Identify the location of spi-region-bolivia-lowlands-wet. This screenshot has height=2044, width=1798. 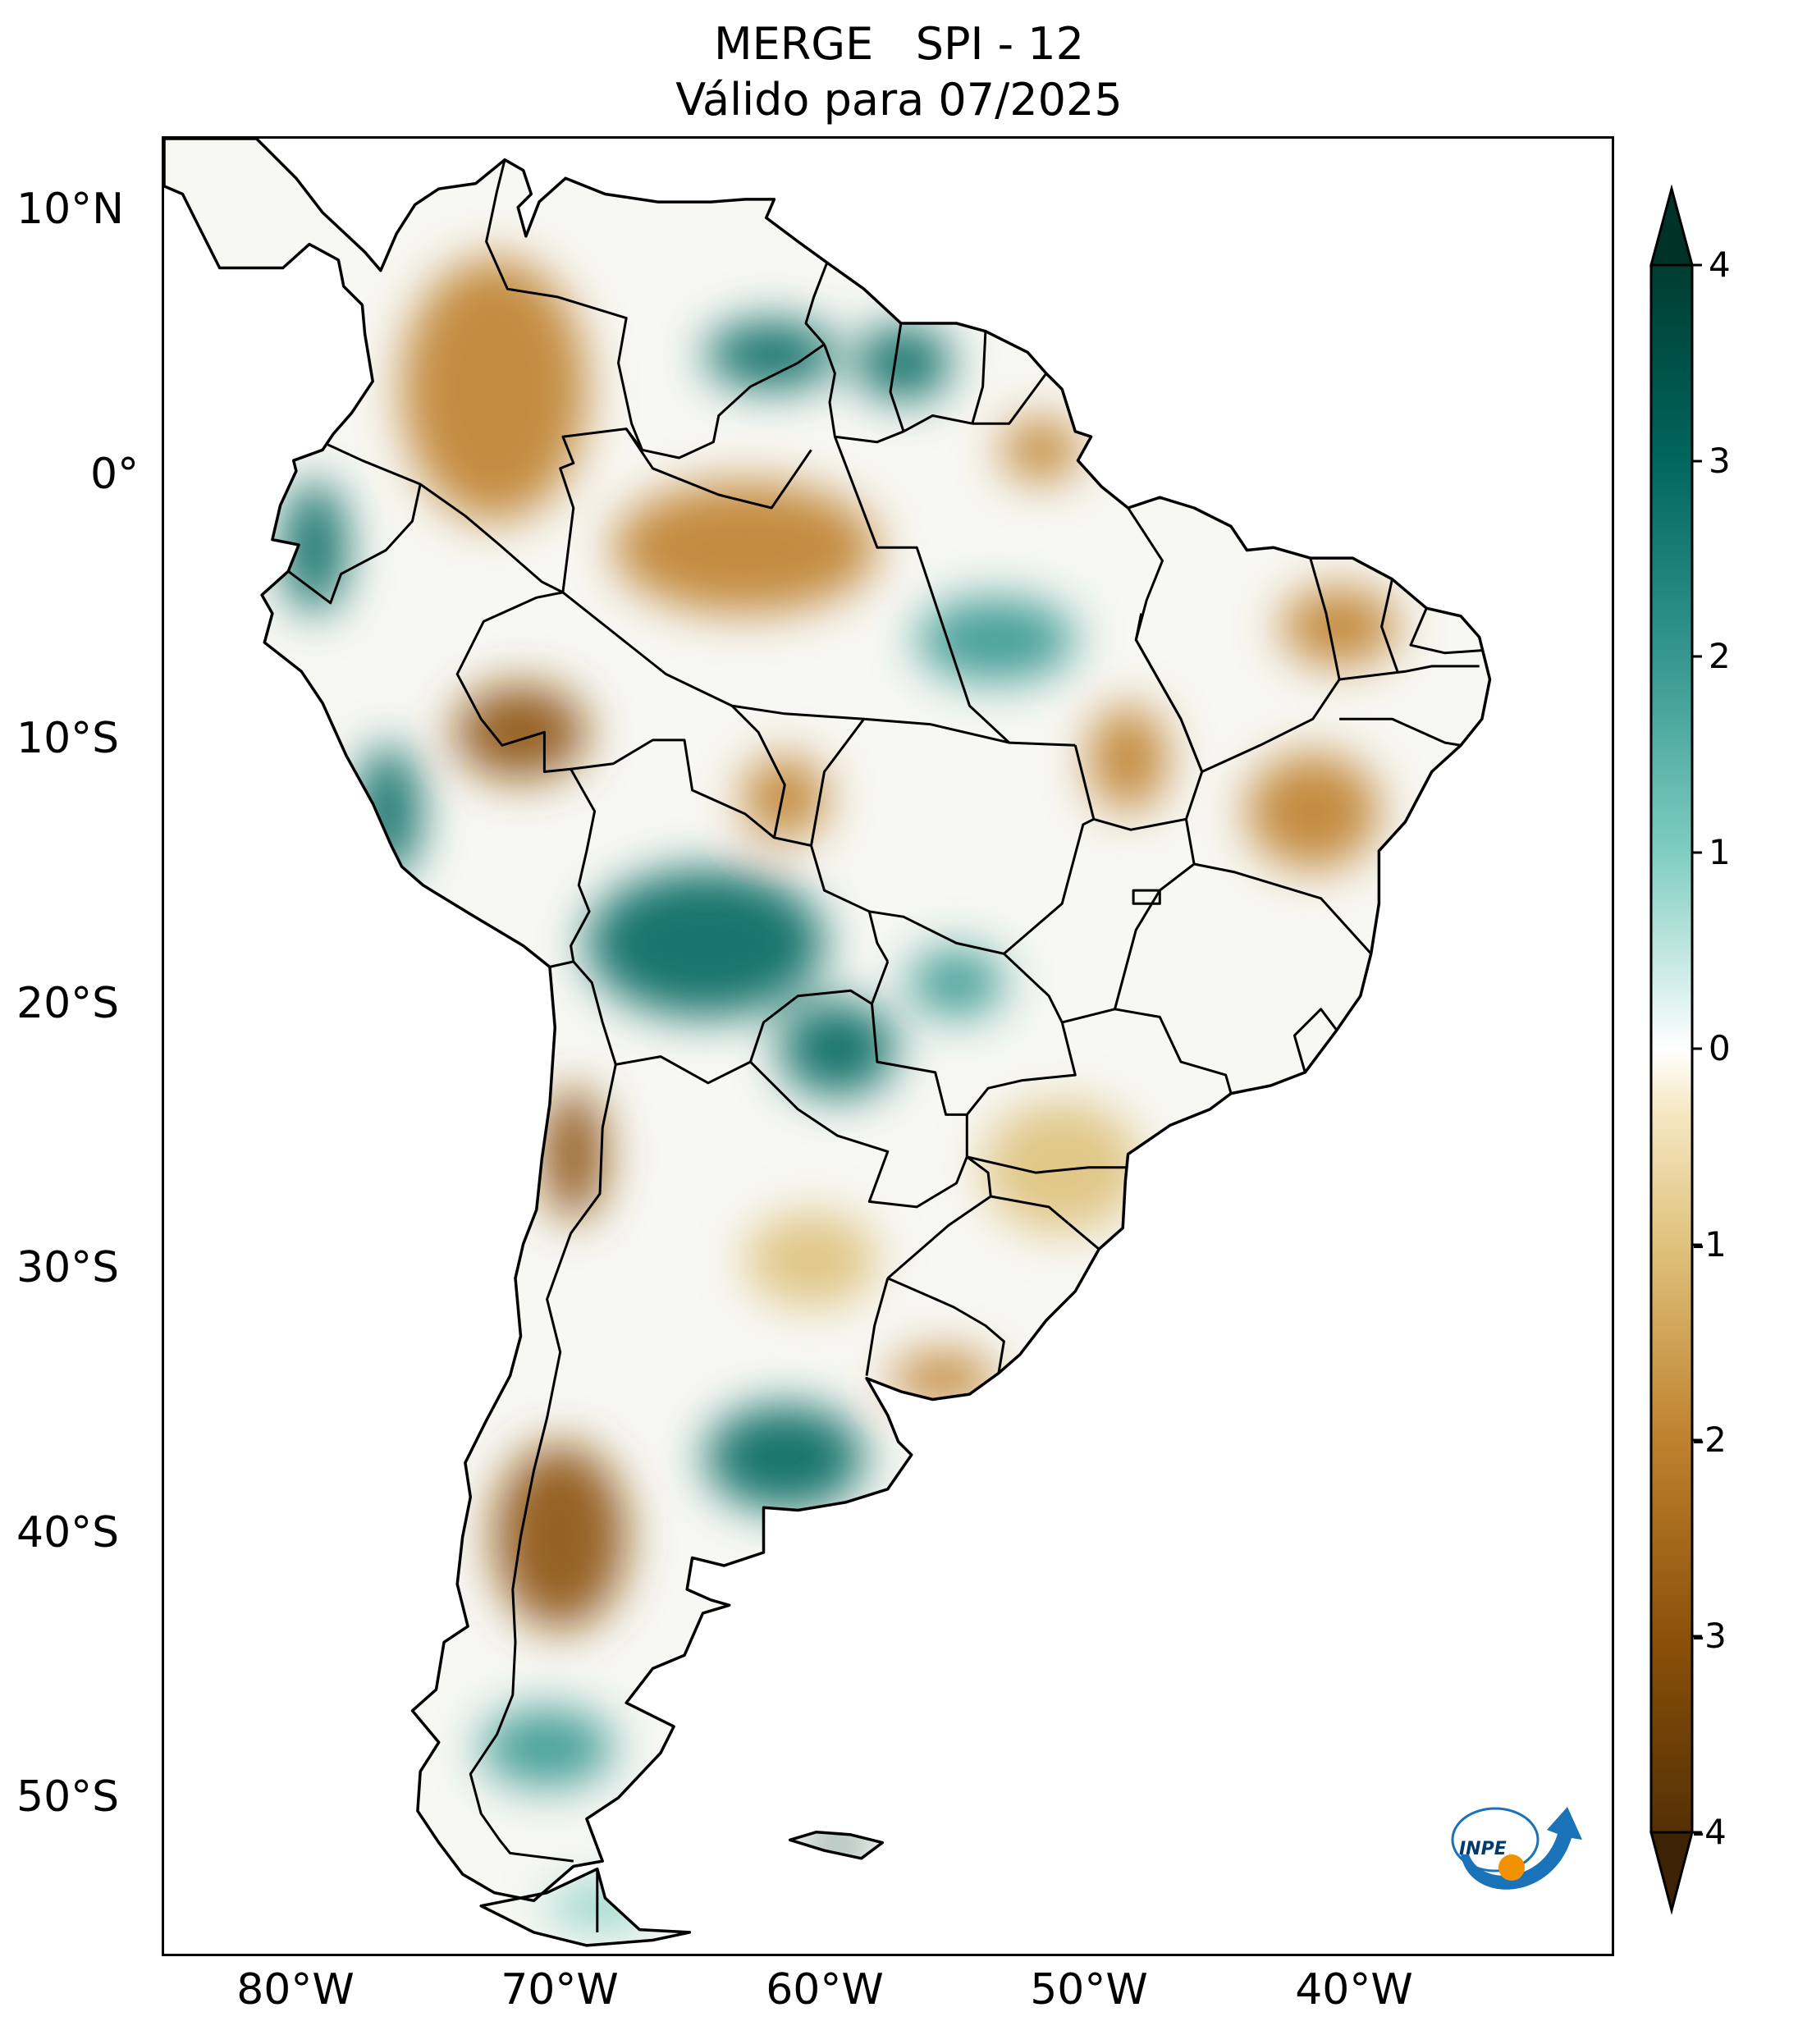
(705, 943).